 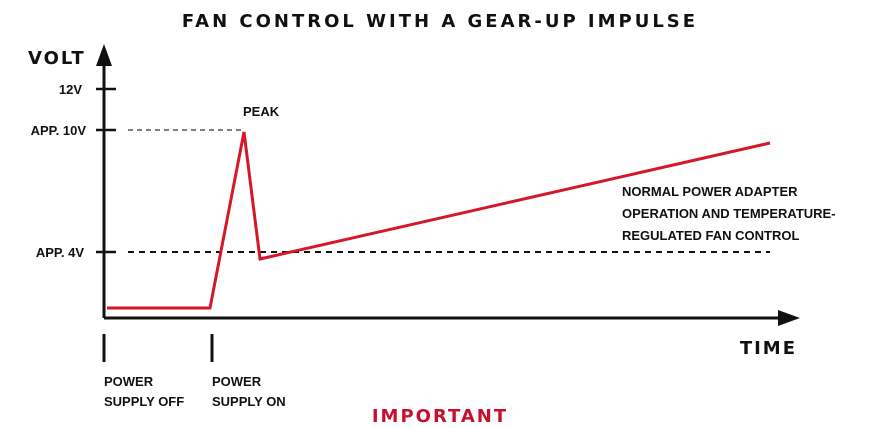 What do you see at coordinates (710, 235) in the screenshot?
I see `annotation-line-3: REGULATED FAN CONTROL` at bounding box center [710, 235].